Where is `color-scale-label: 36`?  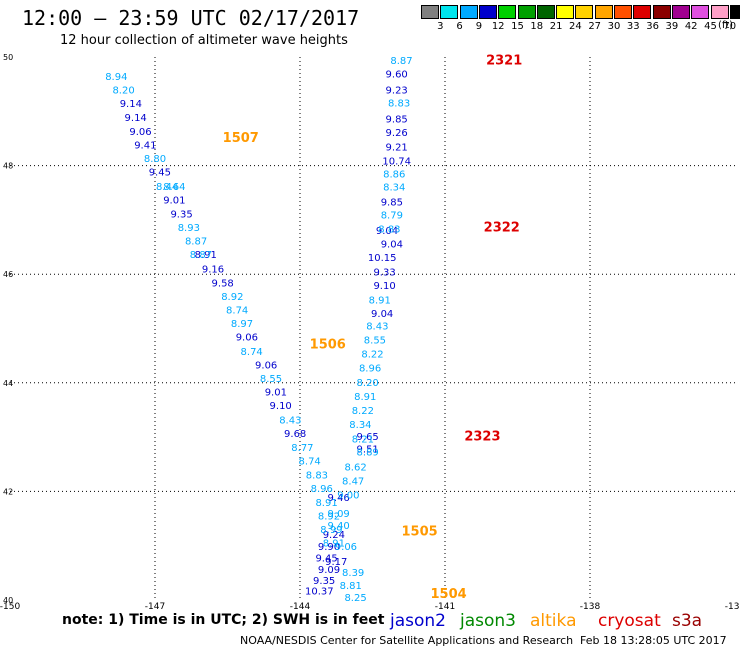 color-scale-label: 36 is located at coordinates (652, 26).